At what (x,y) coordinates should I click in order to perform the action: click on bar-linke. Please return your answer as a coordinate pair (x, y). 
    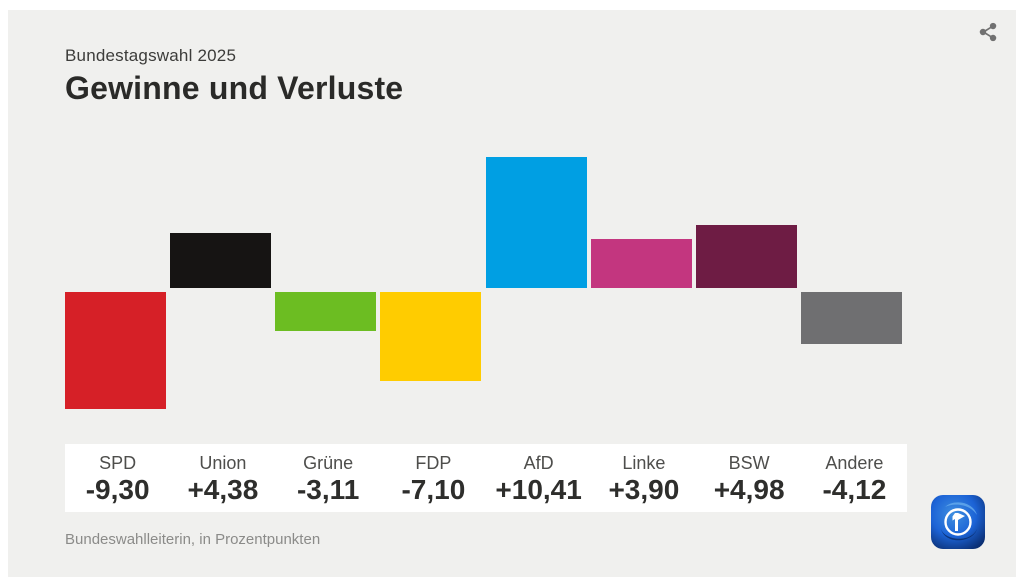
    Looking at the image, I should click on (641, 263).